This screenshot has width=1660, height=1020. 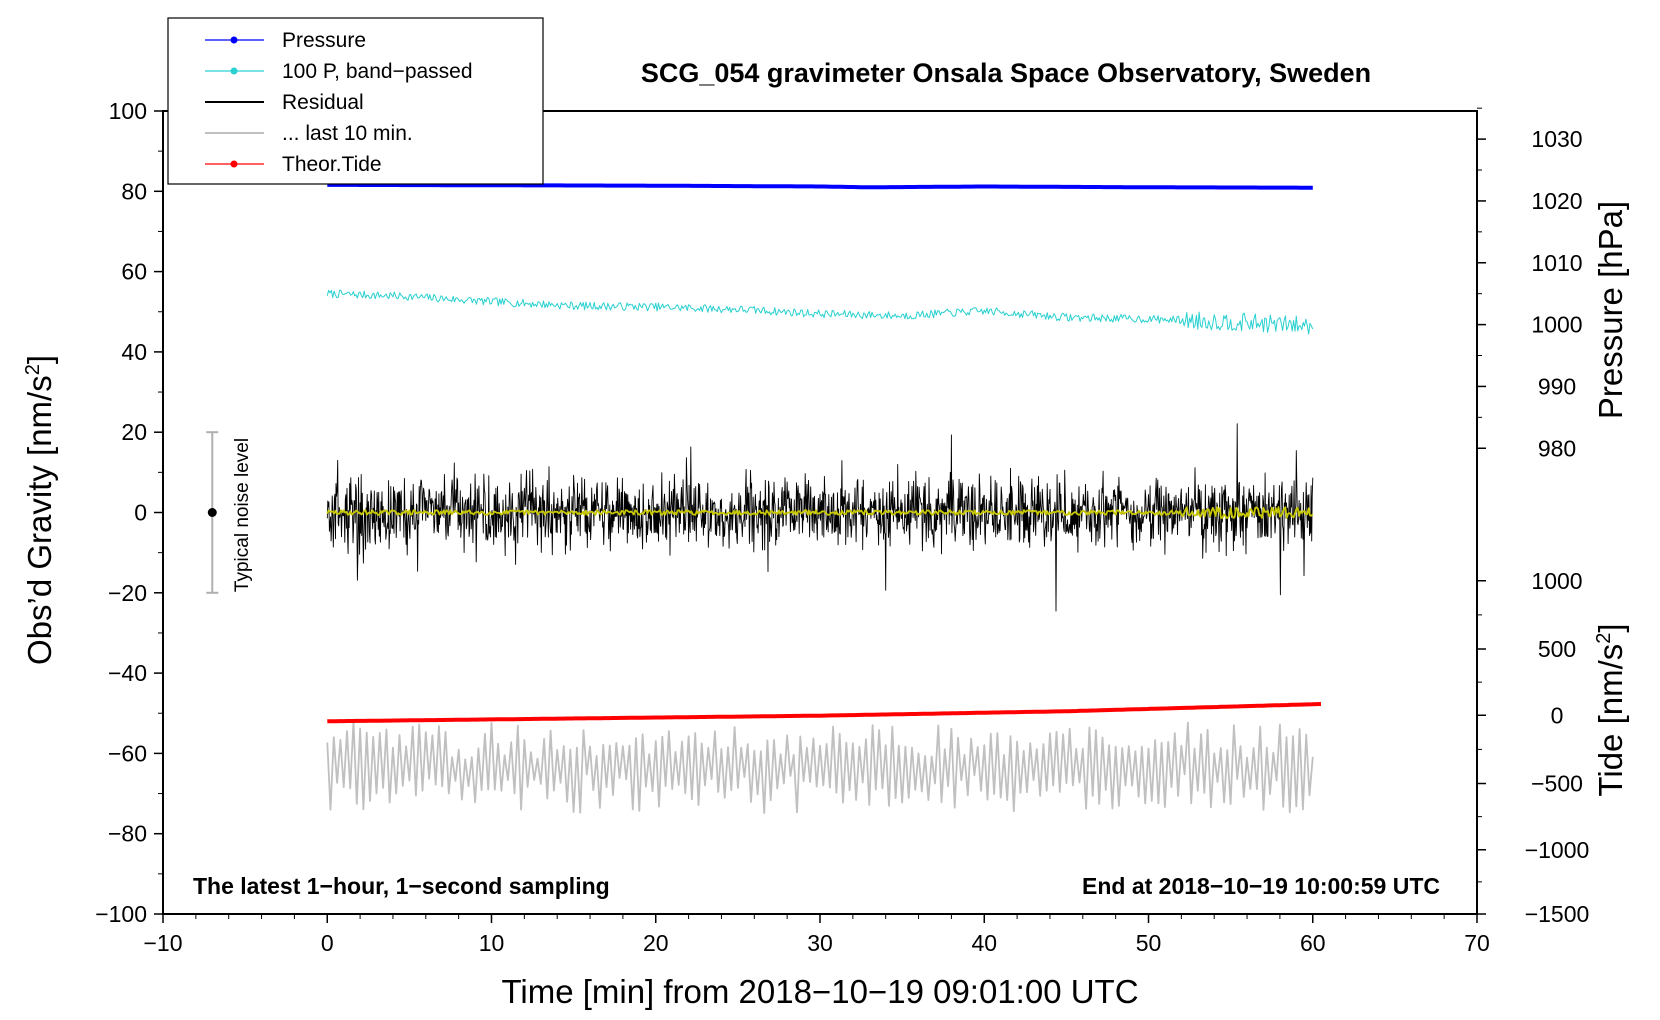 What do you see at coordinates (332, 164) in the screenshot?
I see `legend-label: Theor.Tide` at bounding box center [332, 164].